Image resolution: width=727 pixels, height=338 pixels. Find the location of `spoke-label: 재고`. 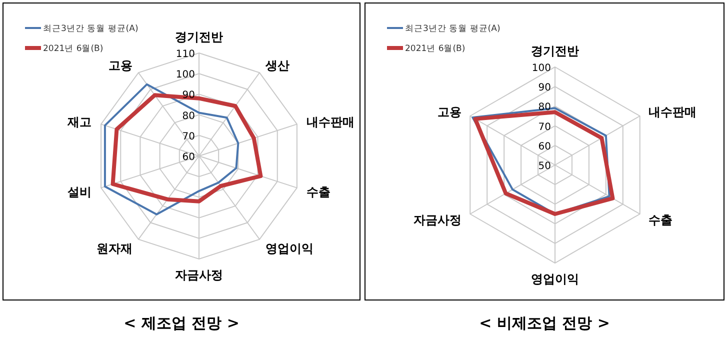

spoke-label: 재고 is located at coordinates (79, 122).